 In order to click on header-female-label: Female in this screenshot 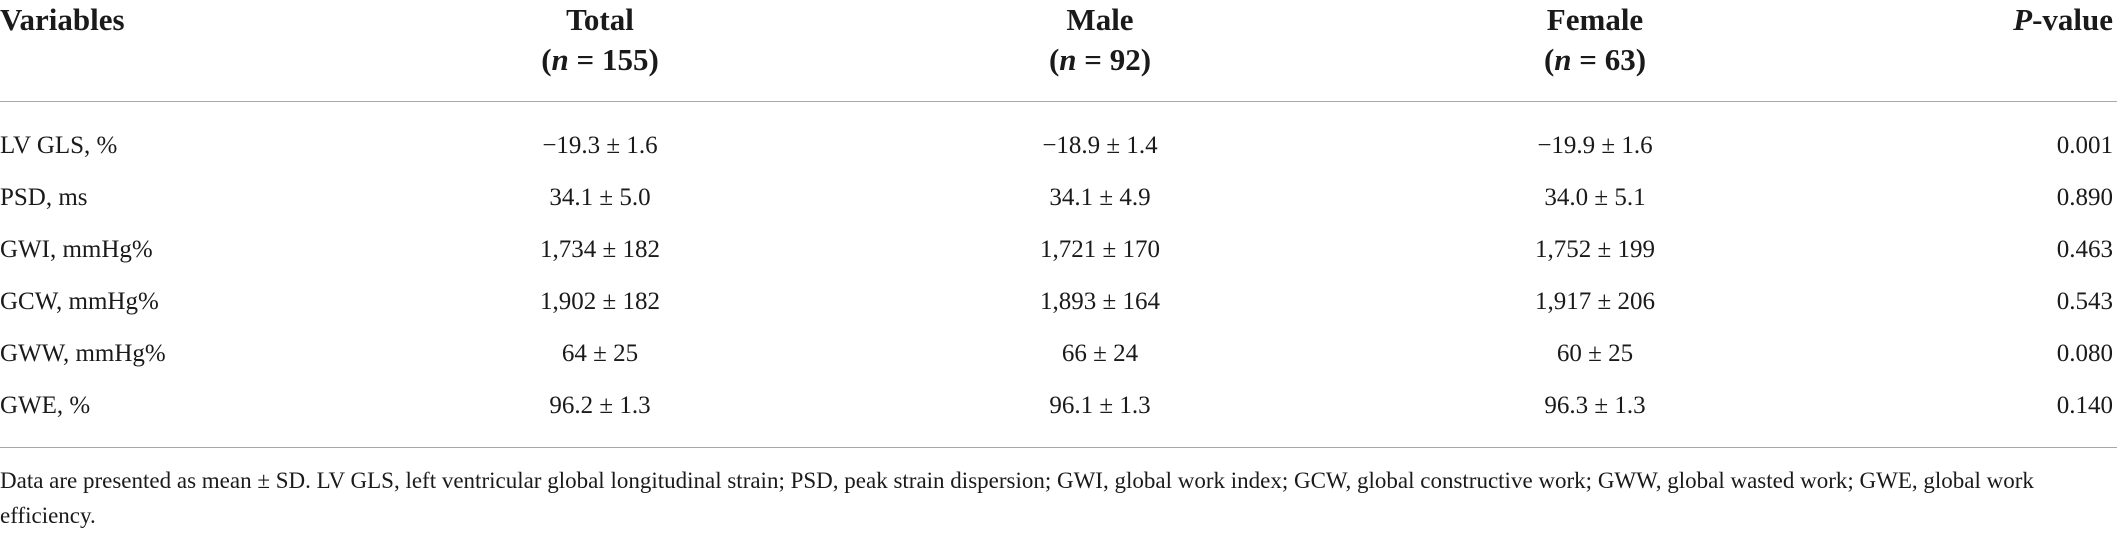, I will do `click(1595, 19)`.